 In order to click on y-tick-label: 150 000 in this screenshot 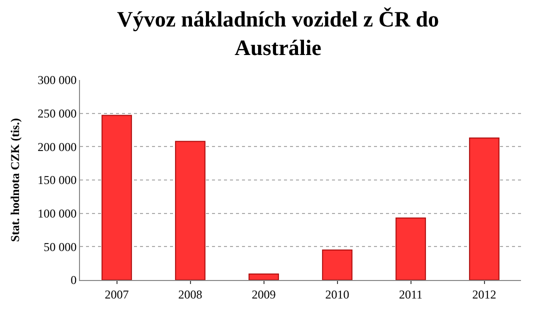, I will do `click(57, 180)`.